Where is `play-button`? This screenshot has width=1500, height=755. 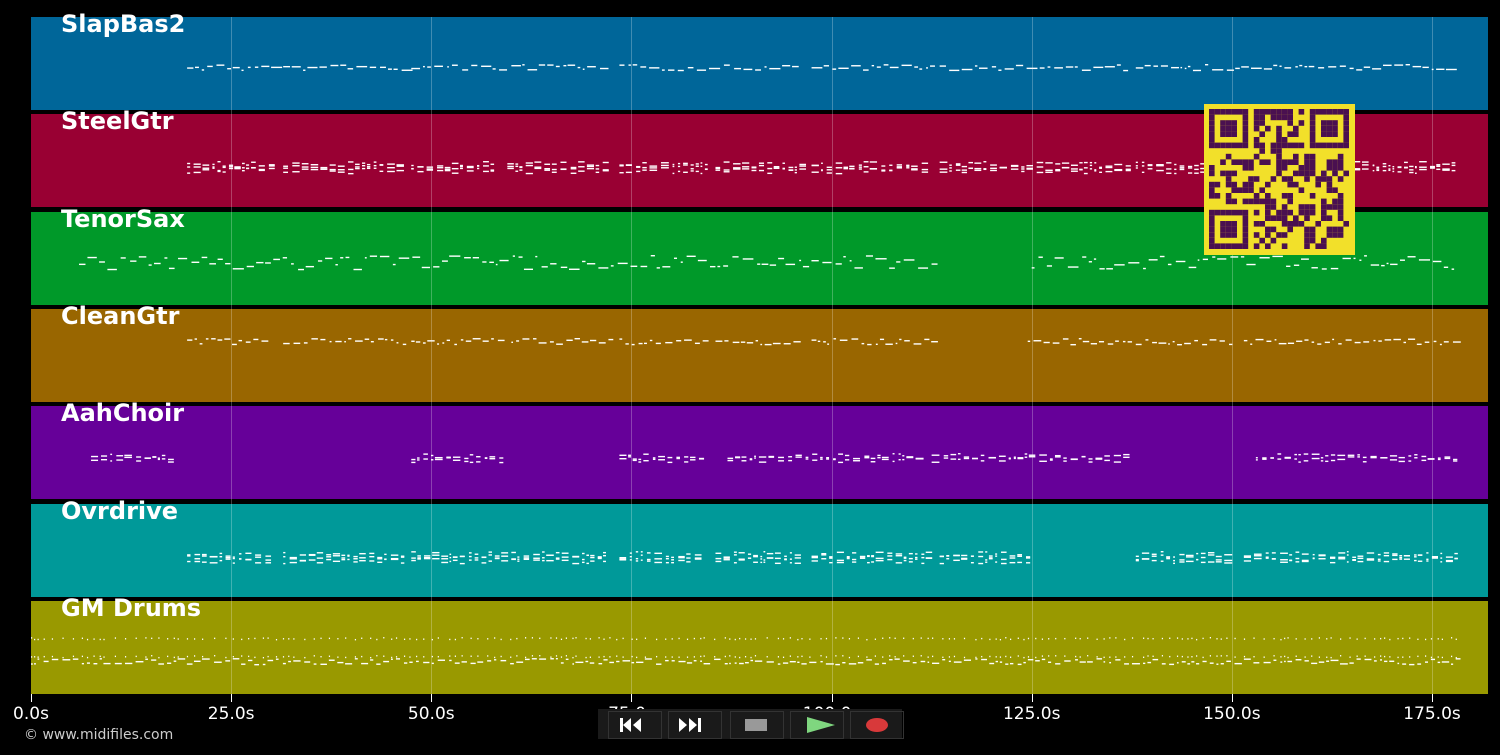
play-button is located at coordinates (817, 725).